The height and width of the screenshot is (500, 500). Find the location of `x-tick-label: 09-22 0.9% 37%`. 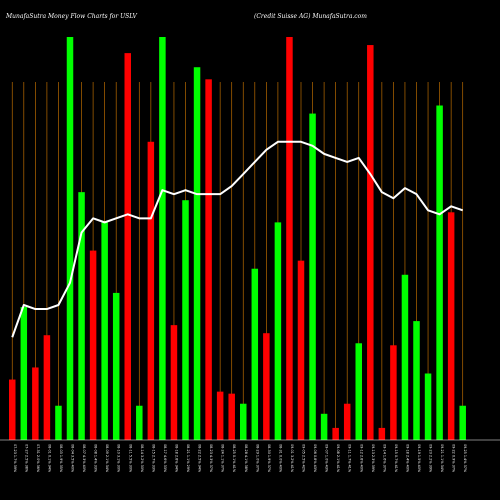

x-tick-label: 09-22 0.9% 37% is located at coordinates (454, 458).